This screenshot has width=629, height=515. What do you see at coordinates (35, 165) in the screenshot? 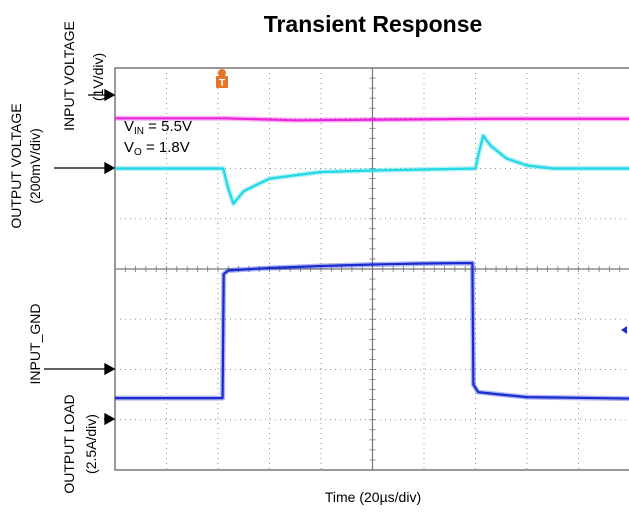
I see `output-voltage-scale: (200mV/div)` at bounding box center [35, 165].